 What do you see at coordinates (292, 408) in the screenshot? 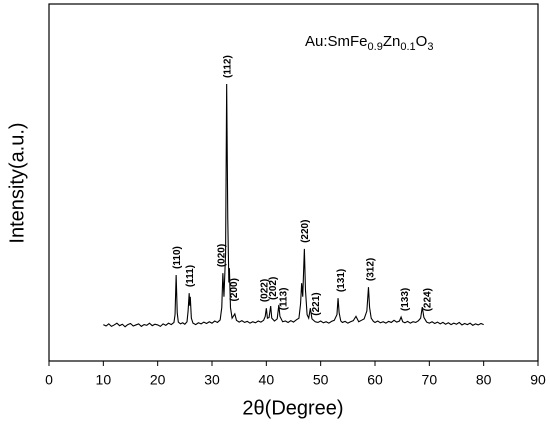
I see `x-axis-label: 2θ(Degree)` at bounding box center [292, 408].